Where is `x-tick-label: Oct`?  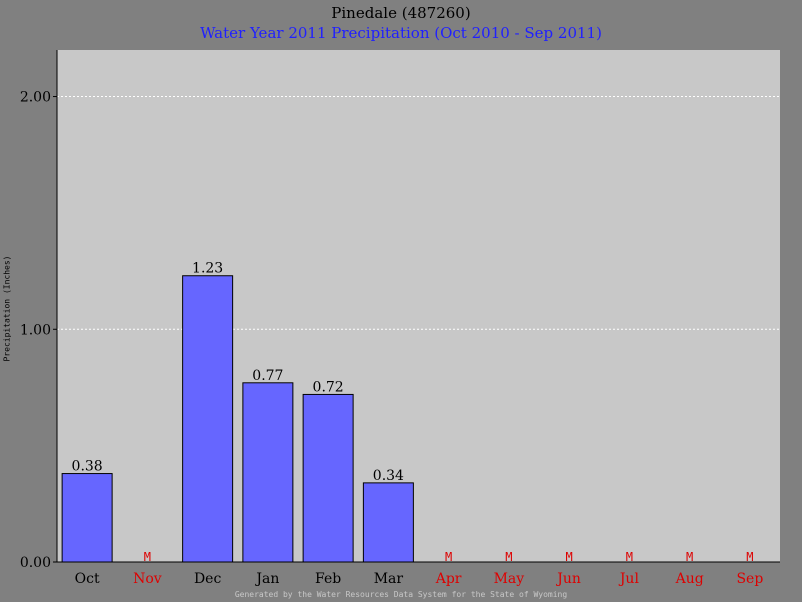
x-tick-label: Oct is located at coordinates (87, 579).